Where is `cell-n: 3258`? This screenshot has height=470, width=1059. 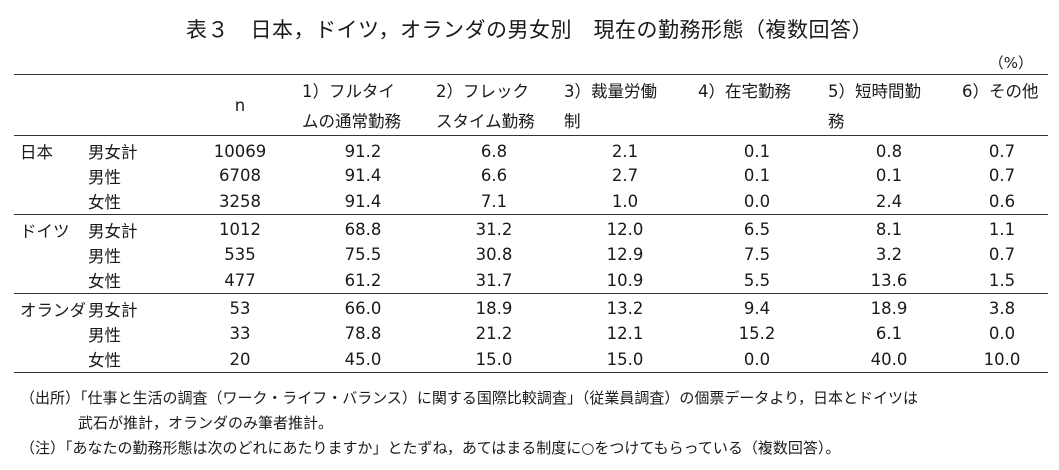 cell-n: 3258 is located at coordinates (240, 201).